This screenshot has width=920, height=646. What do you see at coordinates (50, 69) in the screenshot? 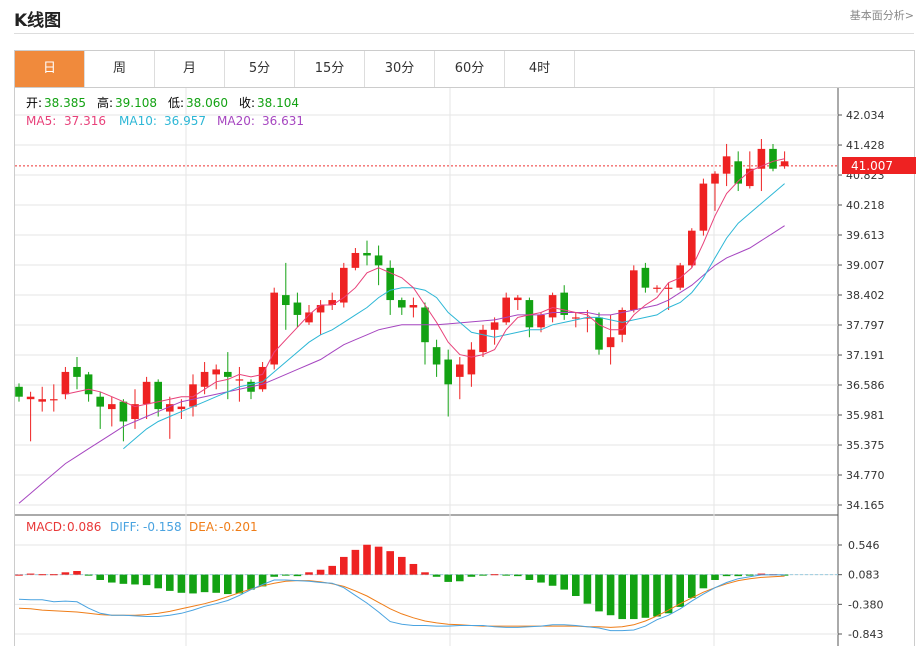
I see `tab-day: 日` at bounding box center [50, 69].